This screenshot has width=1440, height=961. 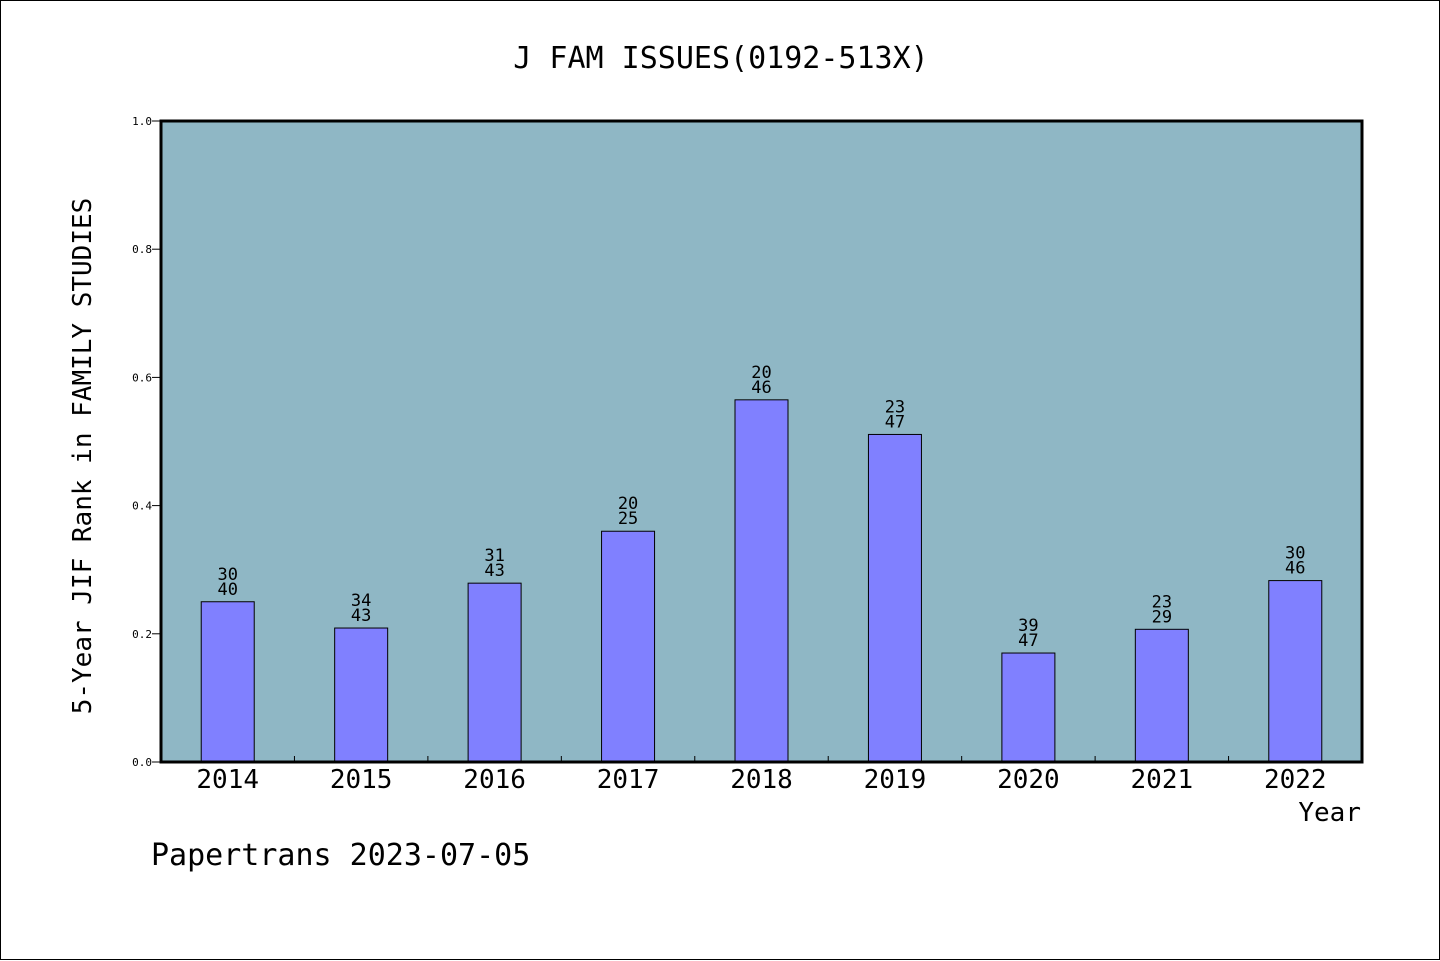 I want to click on x-tick-label: 2016, so click(x=494, y=780).